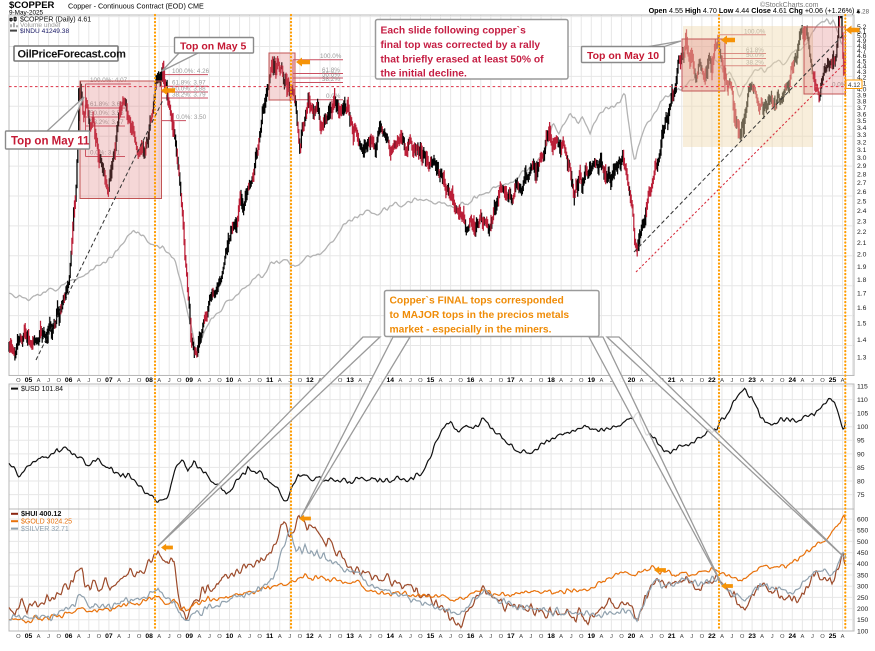 Image resolution: width=875 pixels, height=651 pixels. What do you see at coordinates (862, 202) in the screenshot?
I see `svg-text: 2.5` at bounding box center [862, 202].